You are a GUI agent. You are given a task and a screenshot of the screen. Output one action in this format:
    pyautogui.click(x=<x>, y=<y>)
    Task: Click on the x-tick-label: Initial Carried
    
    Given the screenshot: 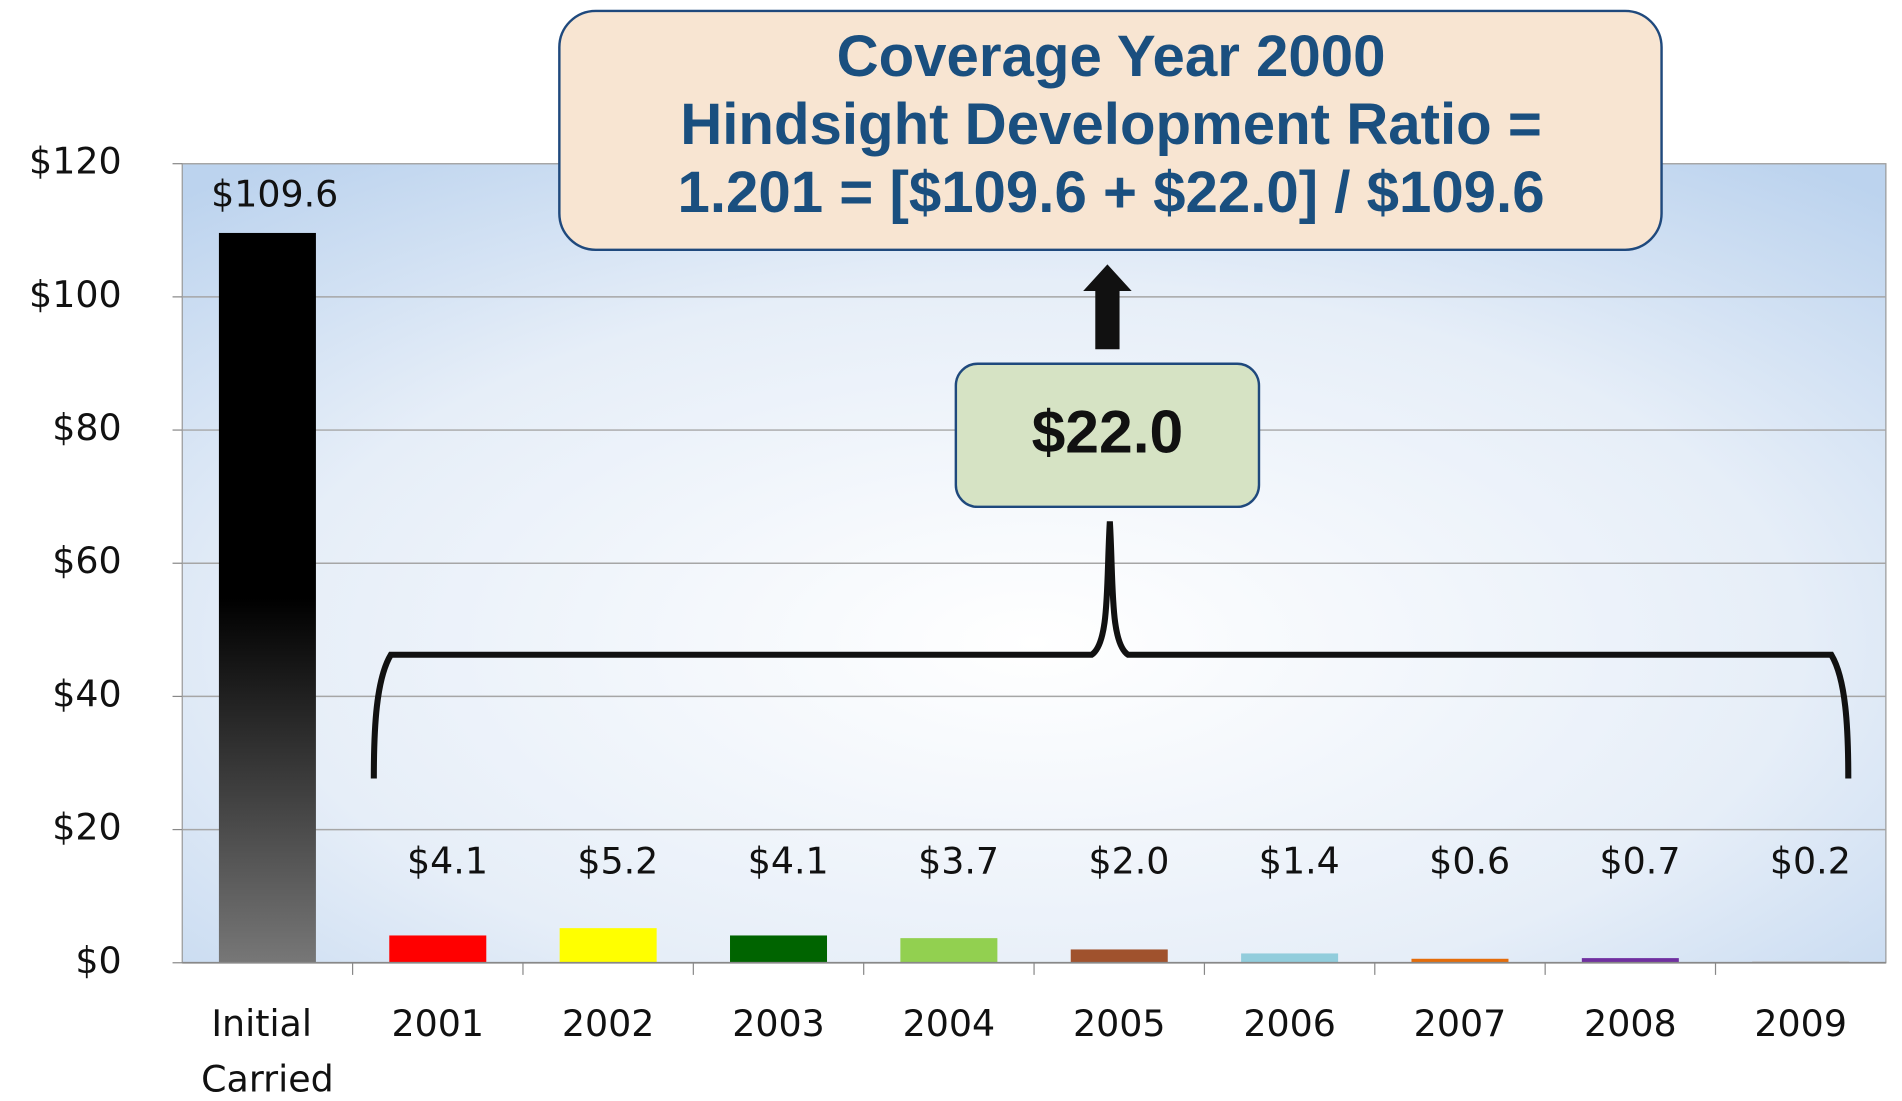 What is the action you would take?
    pyautogui.click(x=267, y=1051)
    